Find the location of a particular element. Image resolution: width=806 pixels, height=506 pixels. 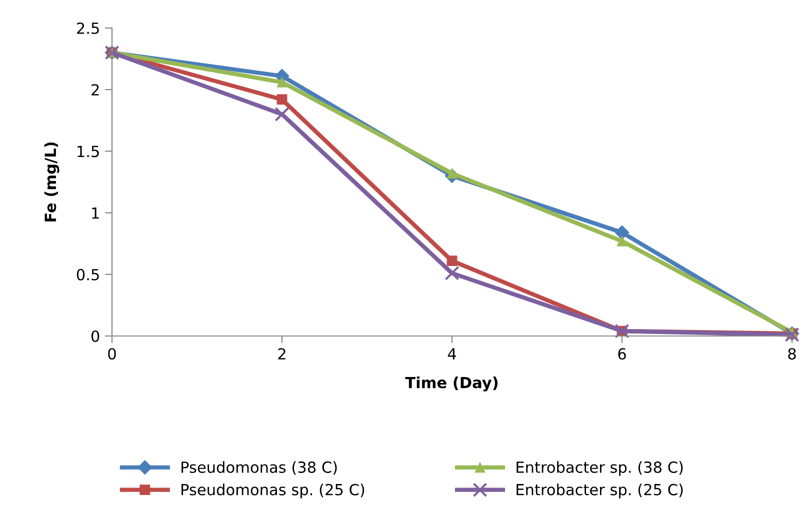

legend-label: Pseudomonas (38 C) is located at coordinates (259, 468).